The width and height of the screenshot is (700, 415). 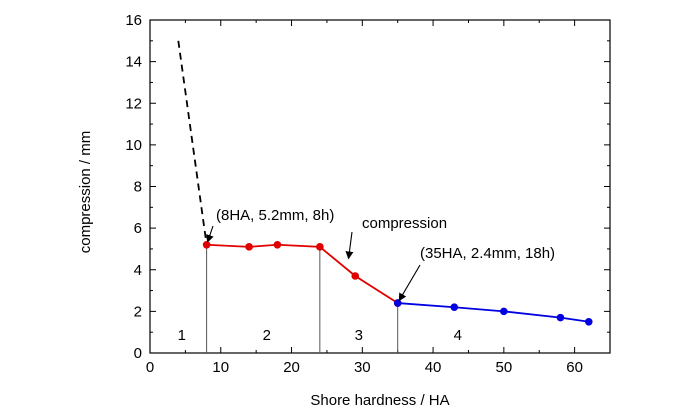 I want to click on annotation-label-35ha: (35HA, 2.4mm, 18h), so click(x=487, y=253).